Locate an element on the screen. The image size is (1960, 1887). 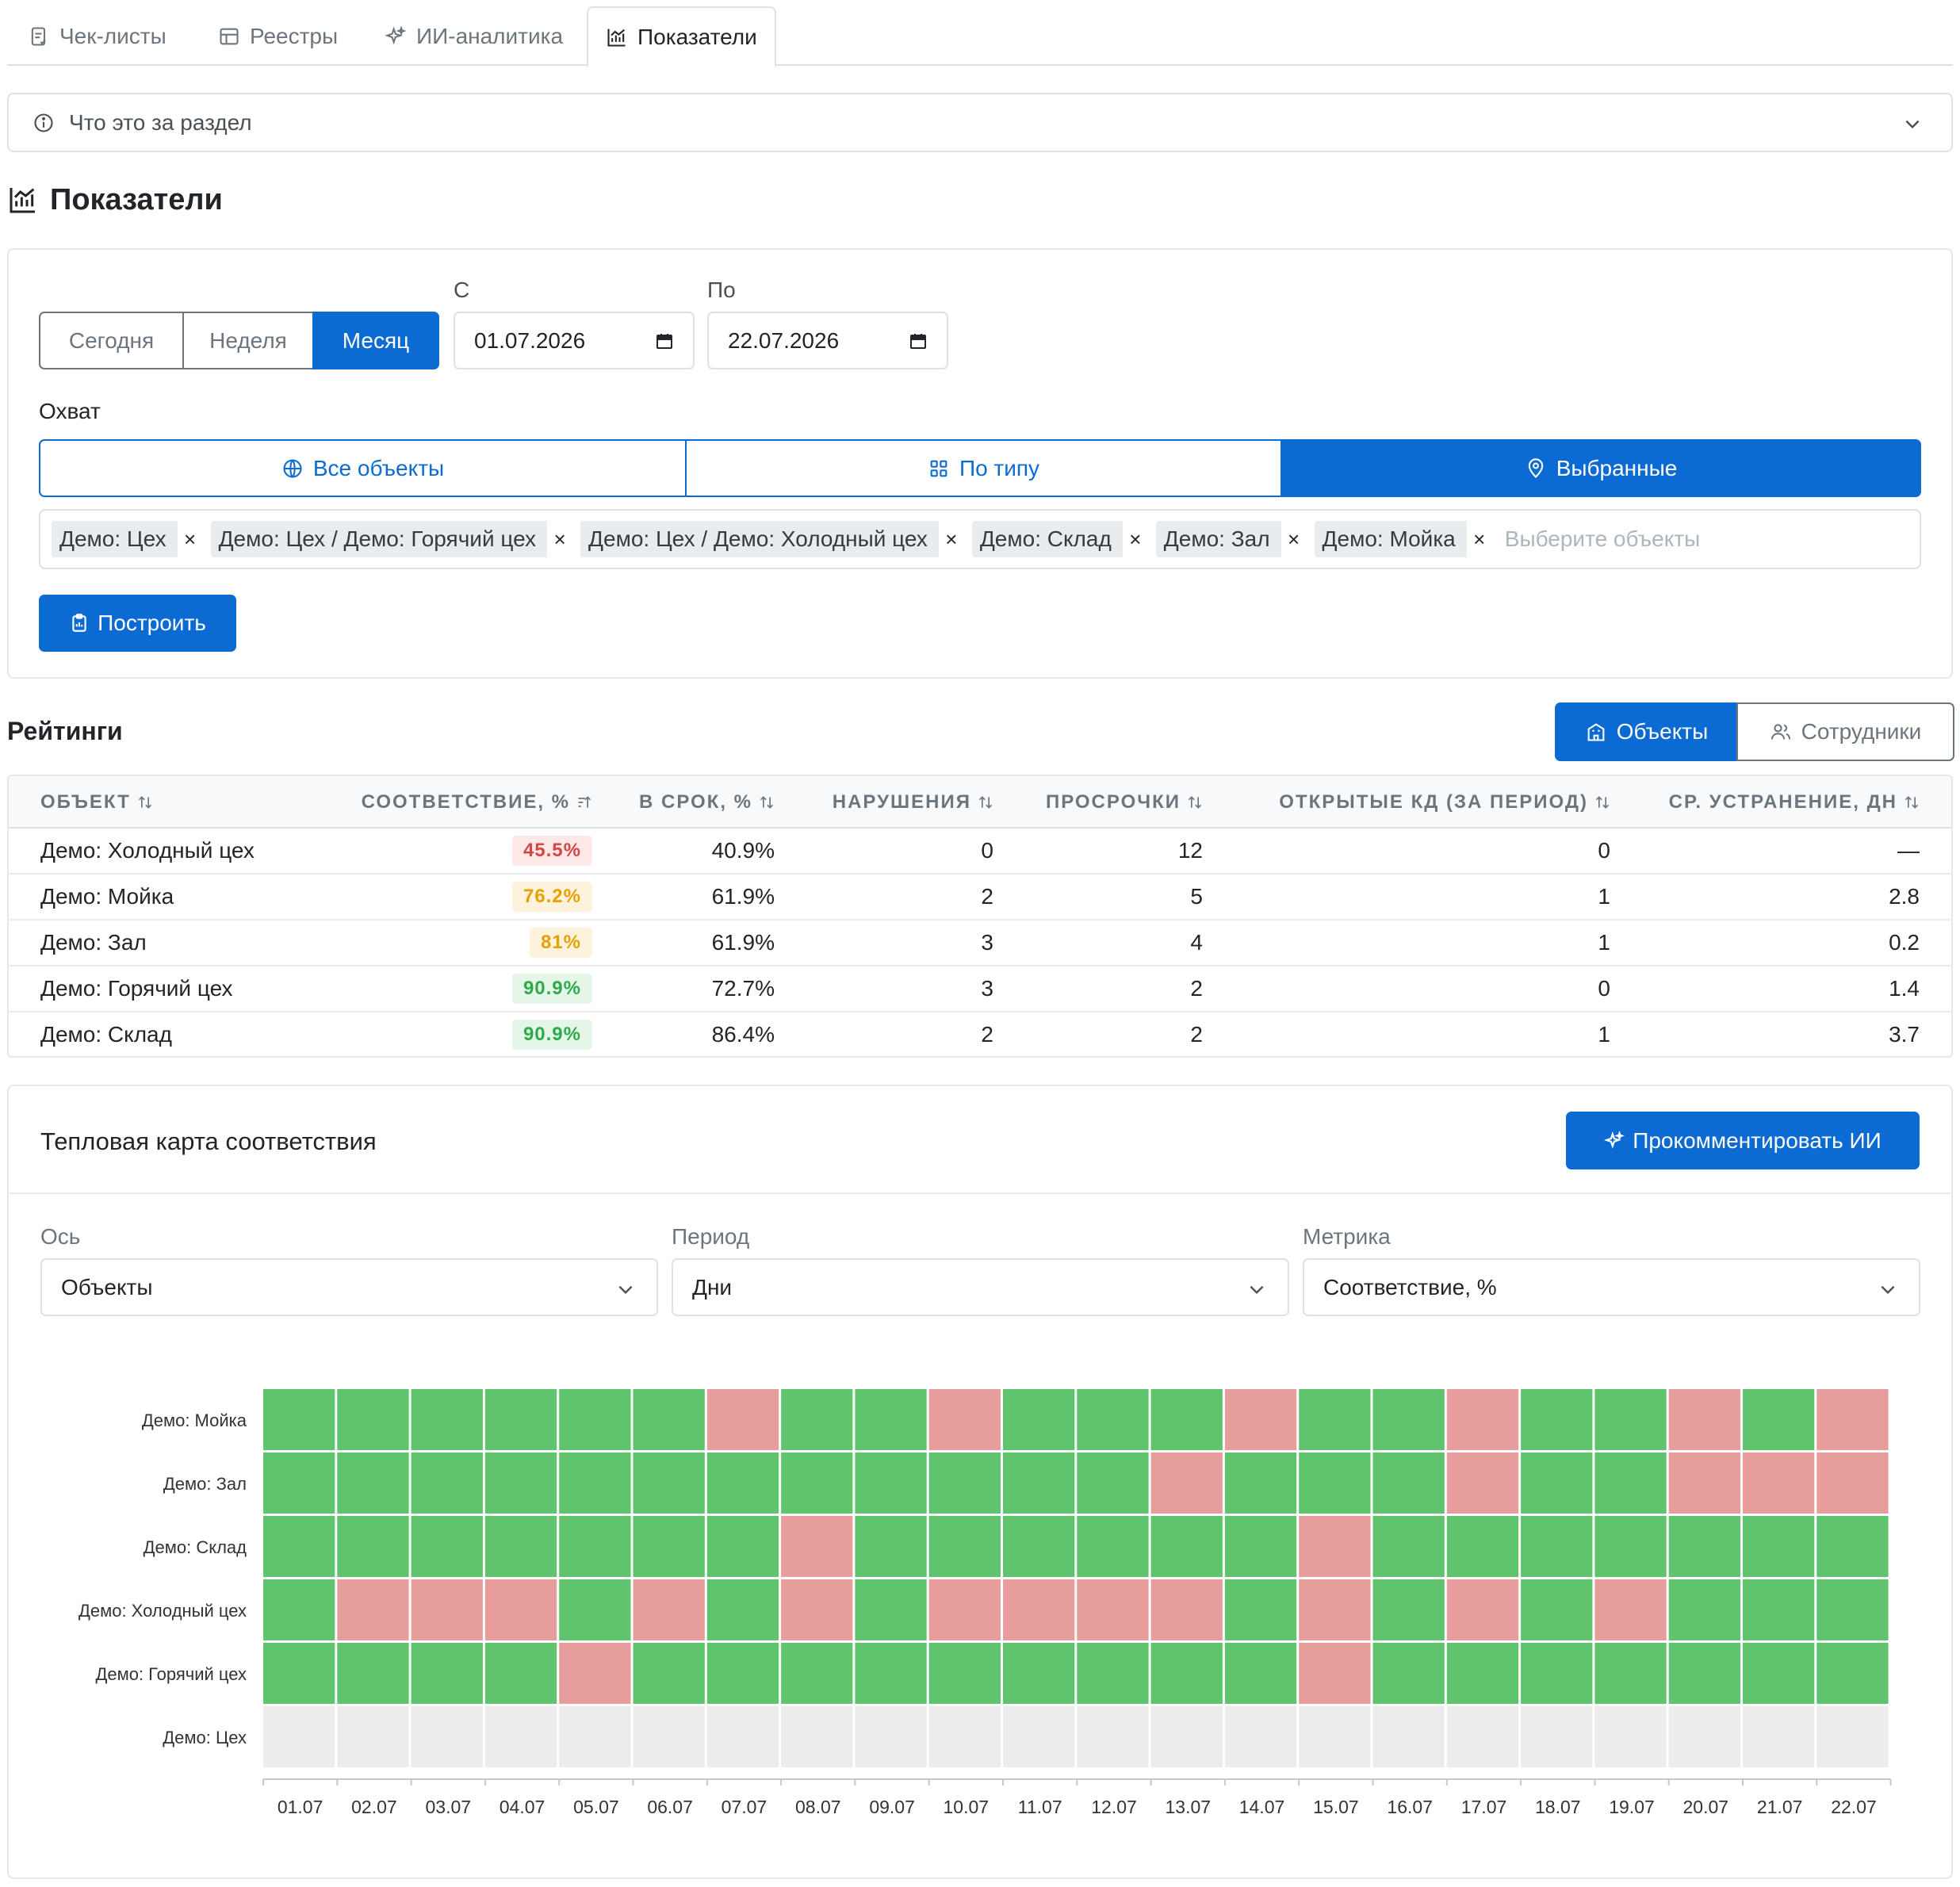
column-header-compliance: СООТВЕТСТВИЕ, % is located at coordinates (477, 802).